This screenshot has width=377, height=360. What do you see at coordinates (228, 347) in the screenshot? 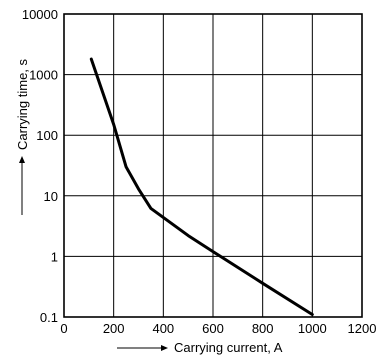
I see `x-axis-label: Carrying current, A` at bounding box center [228, 347].